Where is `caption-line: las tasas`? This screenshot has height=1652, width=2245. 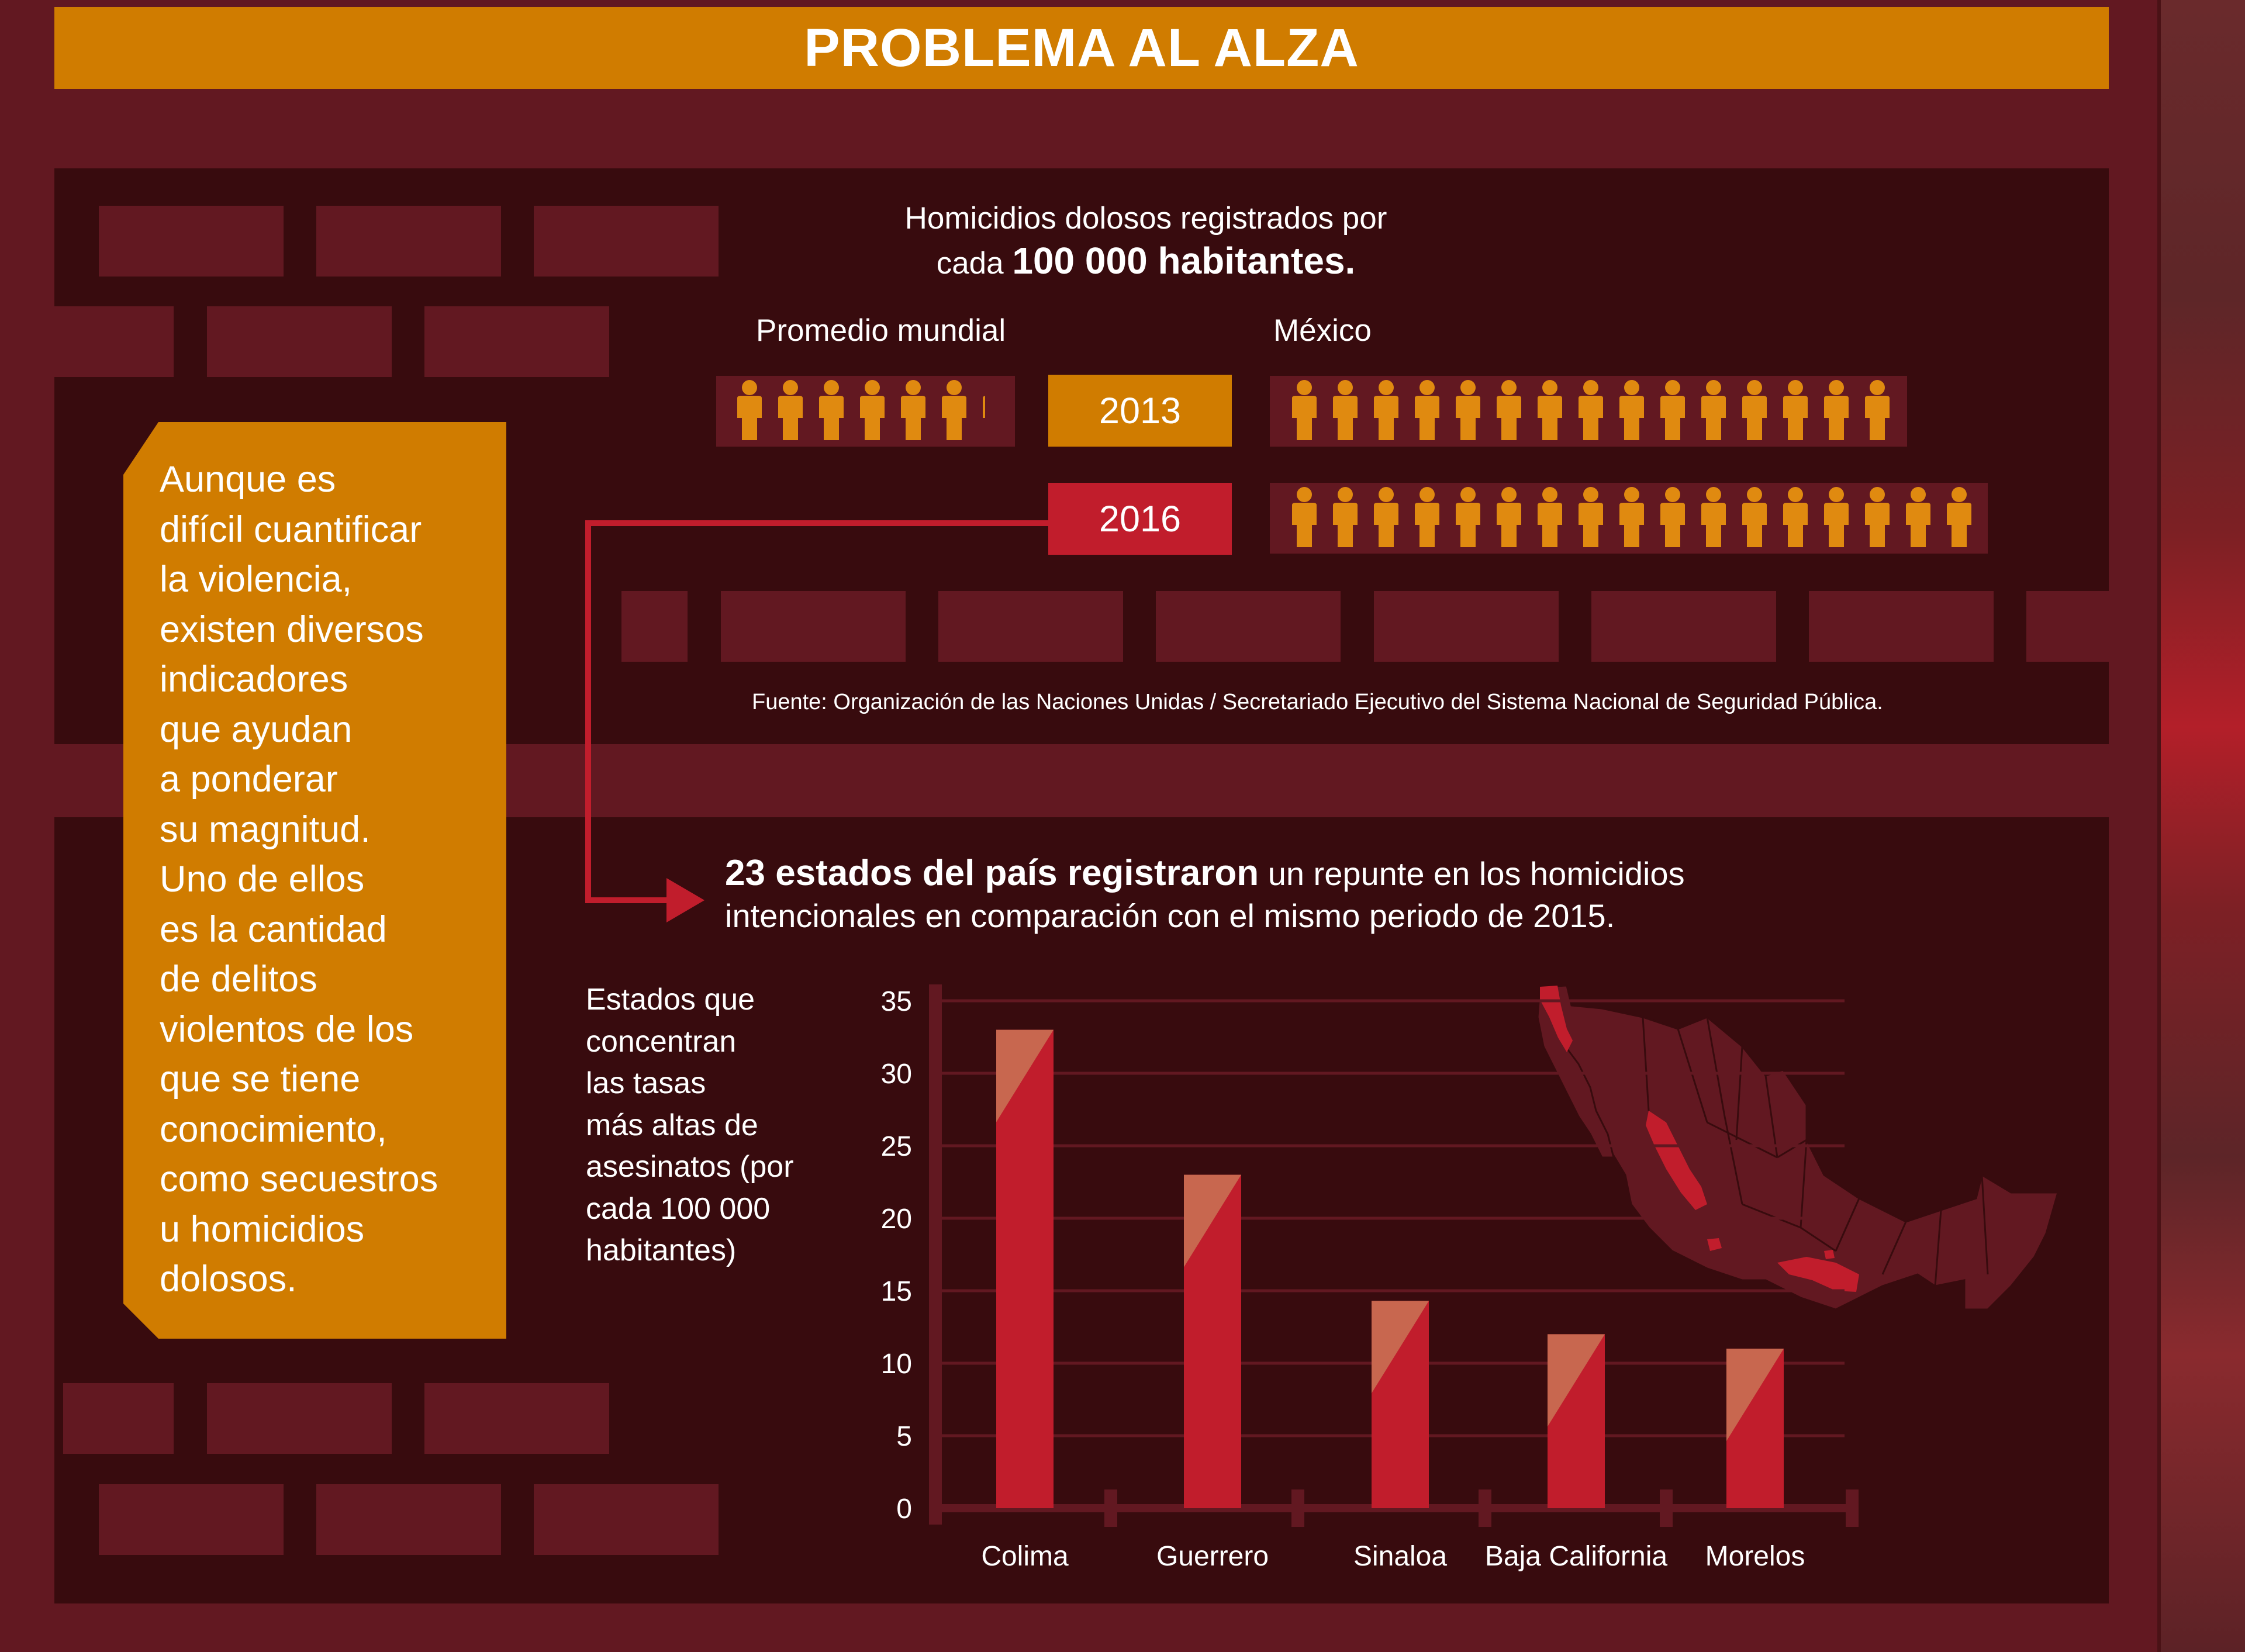
caption-line: las tasas is located at coordinates (646, 1083).